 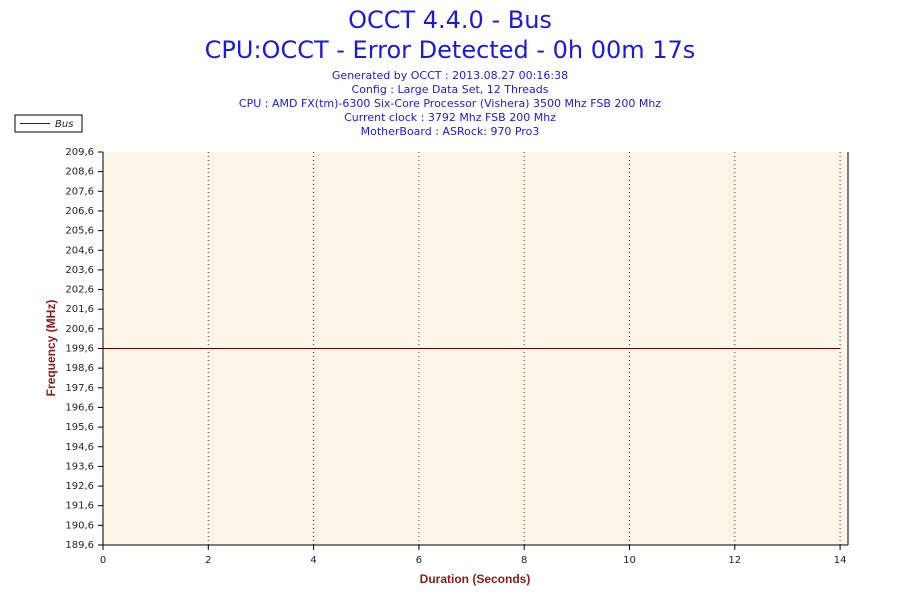 What do you see at coordinates (79, 466) in the screenshot?
I see `y-tick-label: 193,6` at bounding box center [79, 466].